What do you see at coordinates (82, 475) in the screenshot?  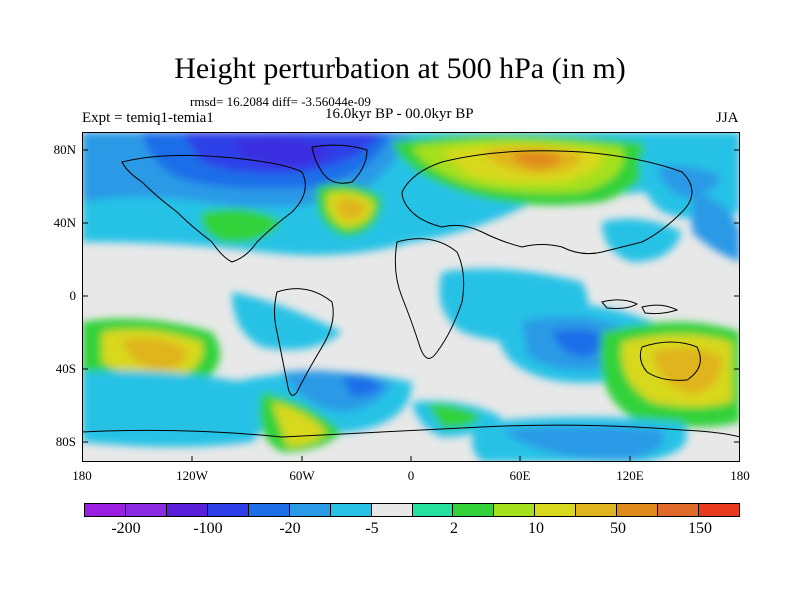 I see `x-tick-180w: 180` at bounding box center [82, 475].